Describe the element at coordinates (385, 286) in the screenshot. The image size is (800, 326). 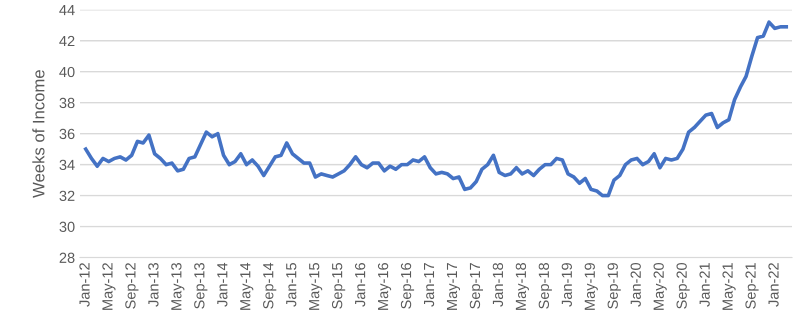
I see `x-tick-label: May-16` at that location.